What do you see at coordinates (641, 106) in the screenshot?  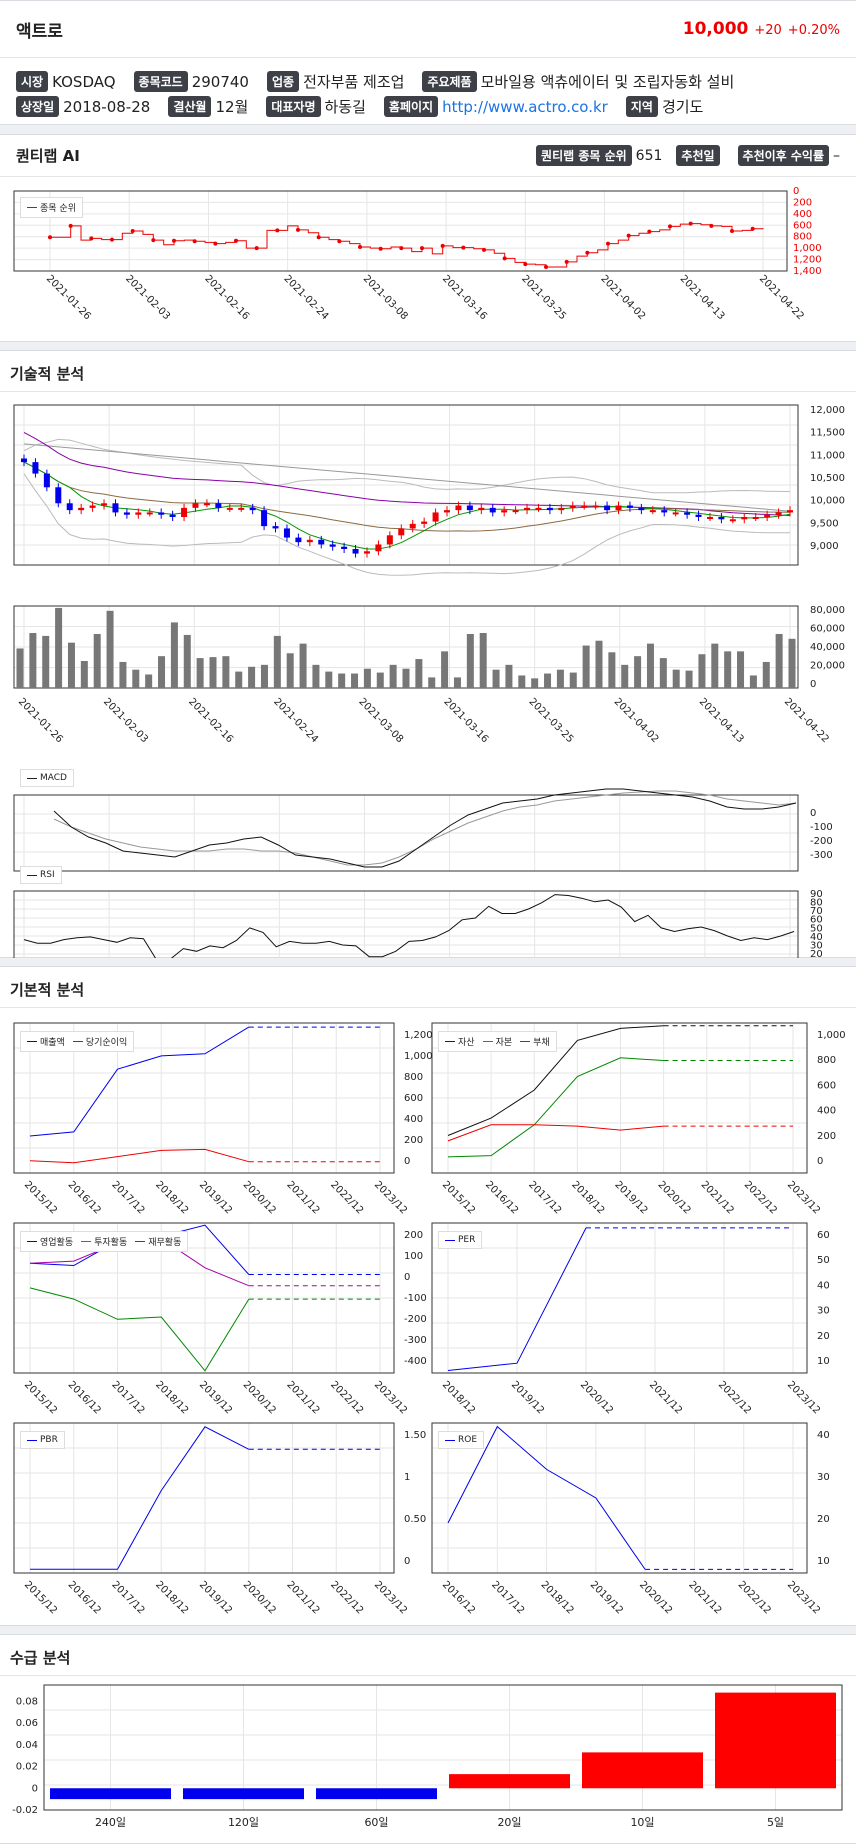 I see `region-tag: 지역` at bounding box center [641, 106].